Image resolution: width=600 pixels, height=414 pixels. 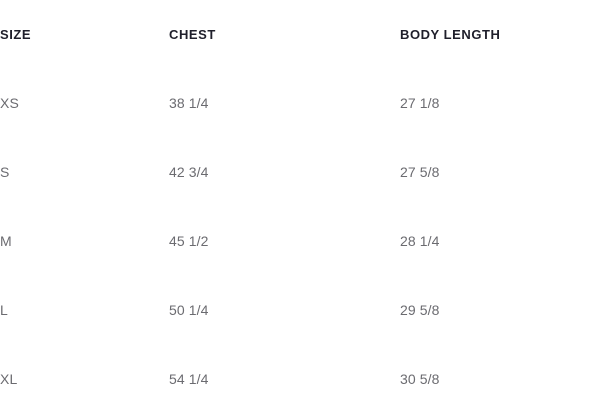 What do you see at coordinates (6, 241) in the screenshot?
I see `cell-size: M` at bounding box center [6, 241].